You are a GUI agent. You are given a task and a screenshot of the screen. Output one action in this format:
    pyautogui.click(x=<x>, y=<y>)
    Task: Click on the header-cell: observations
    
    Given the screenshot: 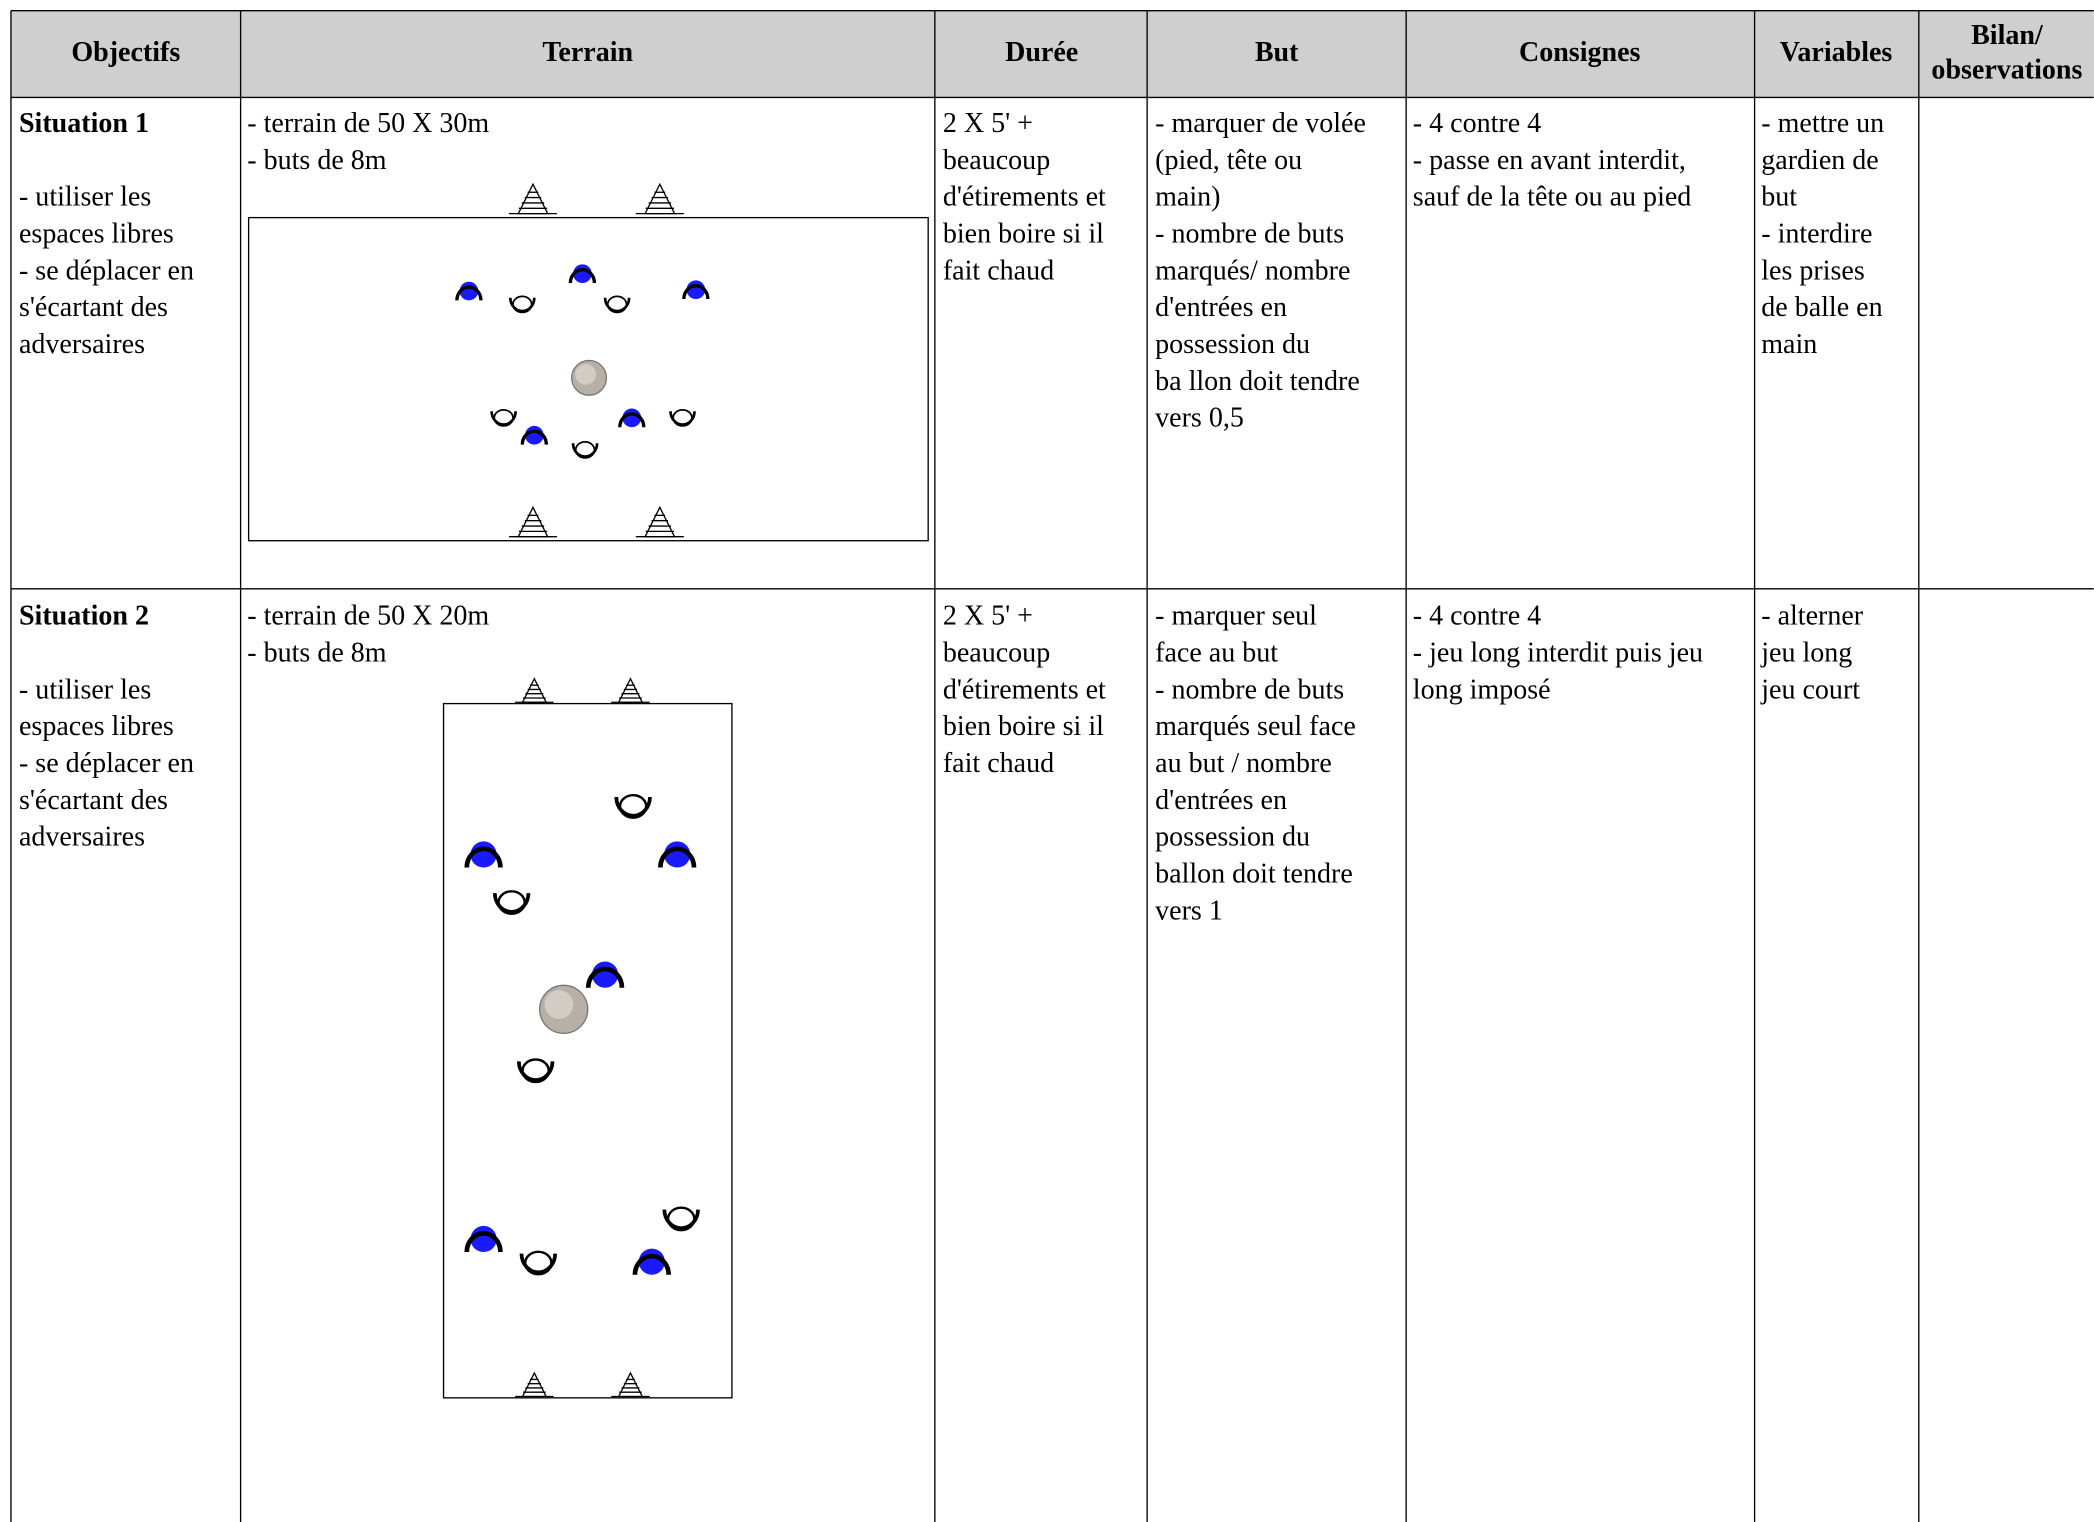 What is the action you would take?
    pyautogui.click(x=2006, y=70)
    